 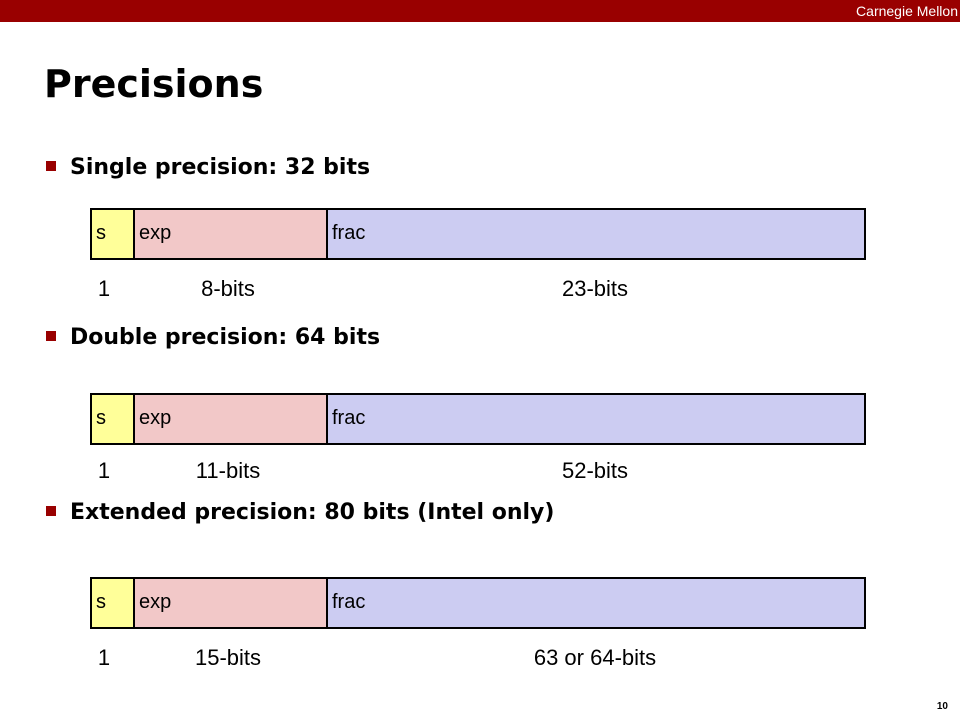 I want to click on width-label: 63 or 64-bits, so click(x=595, y=657).